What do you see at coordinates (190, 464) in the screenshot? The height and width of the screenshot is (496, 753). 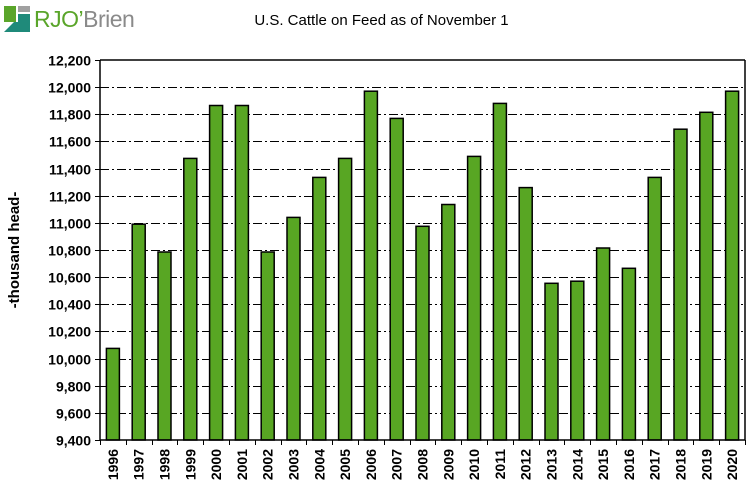 I see `x-tick-label: 1999` at bounding box center [190, 464].